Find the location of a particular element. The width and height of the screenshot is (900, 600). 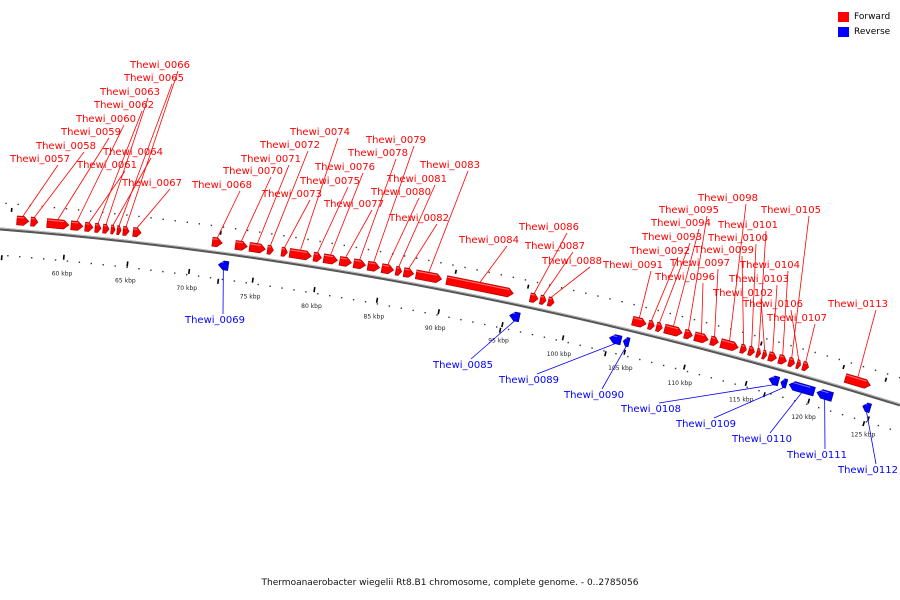

label-Thewi_0072: Thewi_0072 is located at coordinates (289, 145).